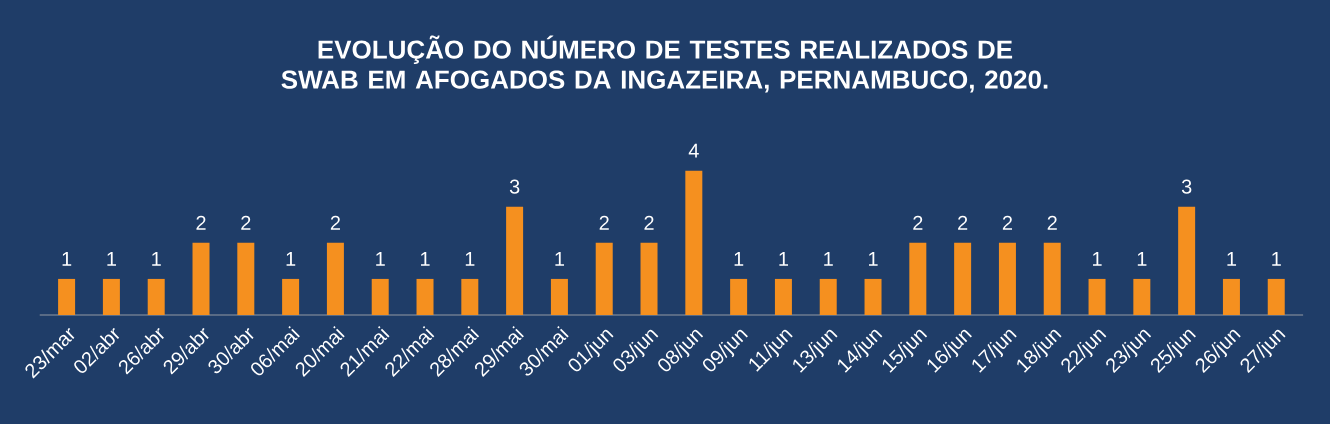 The width and height of the screenshot is (1330, 424). What do you see at coordinates (693, 150) in the screenshot?
I see `data-label: 4` at bounding box center [693, 150].